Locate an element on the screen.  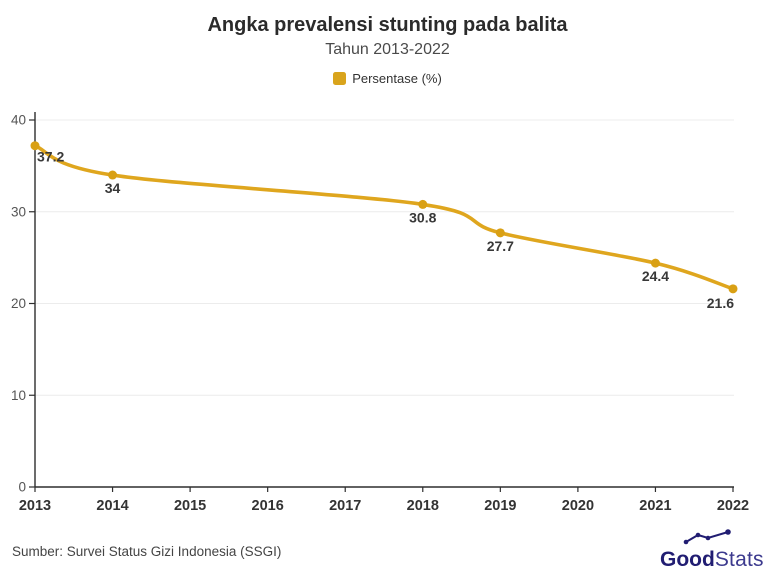
chart-subtitle: Tahun 2013-2022 is located at coordinates (387, 49).